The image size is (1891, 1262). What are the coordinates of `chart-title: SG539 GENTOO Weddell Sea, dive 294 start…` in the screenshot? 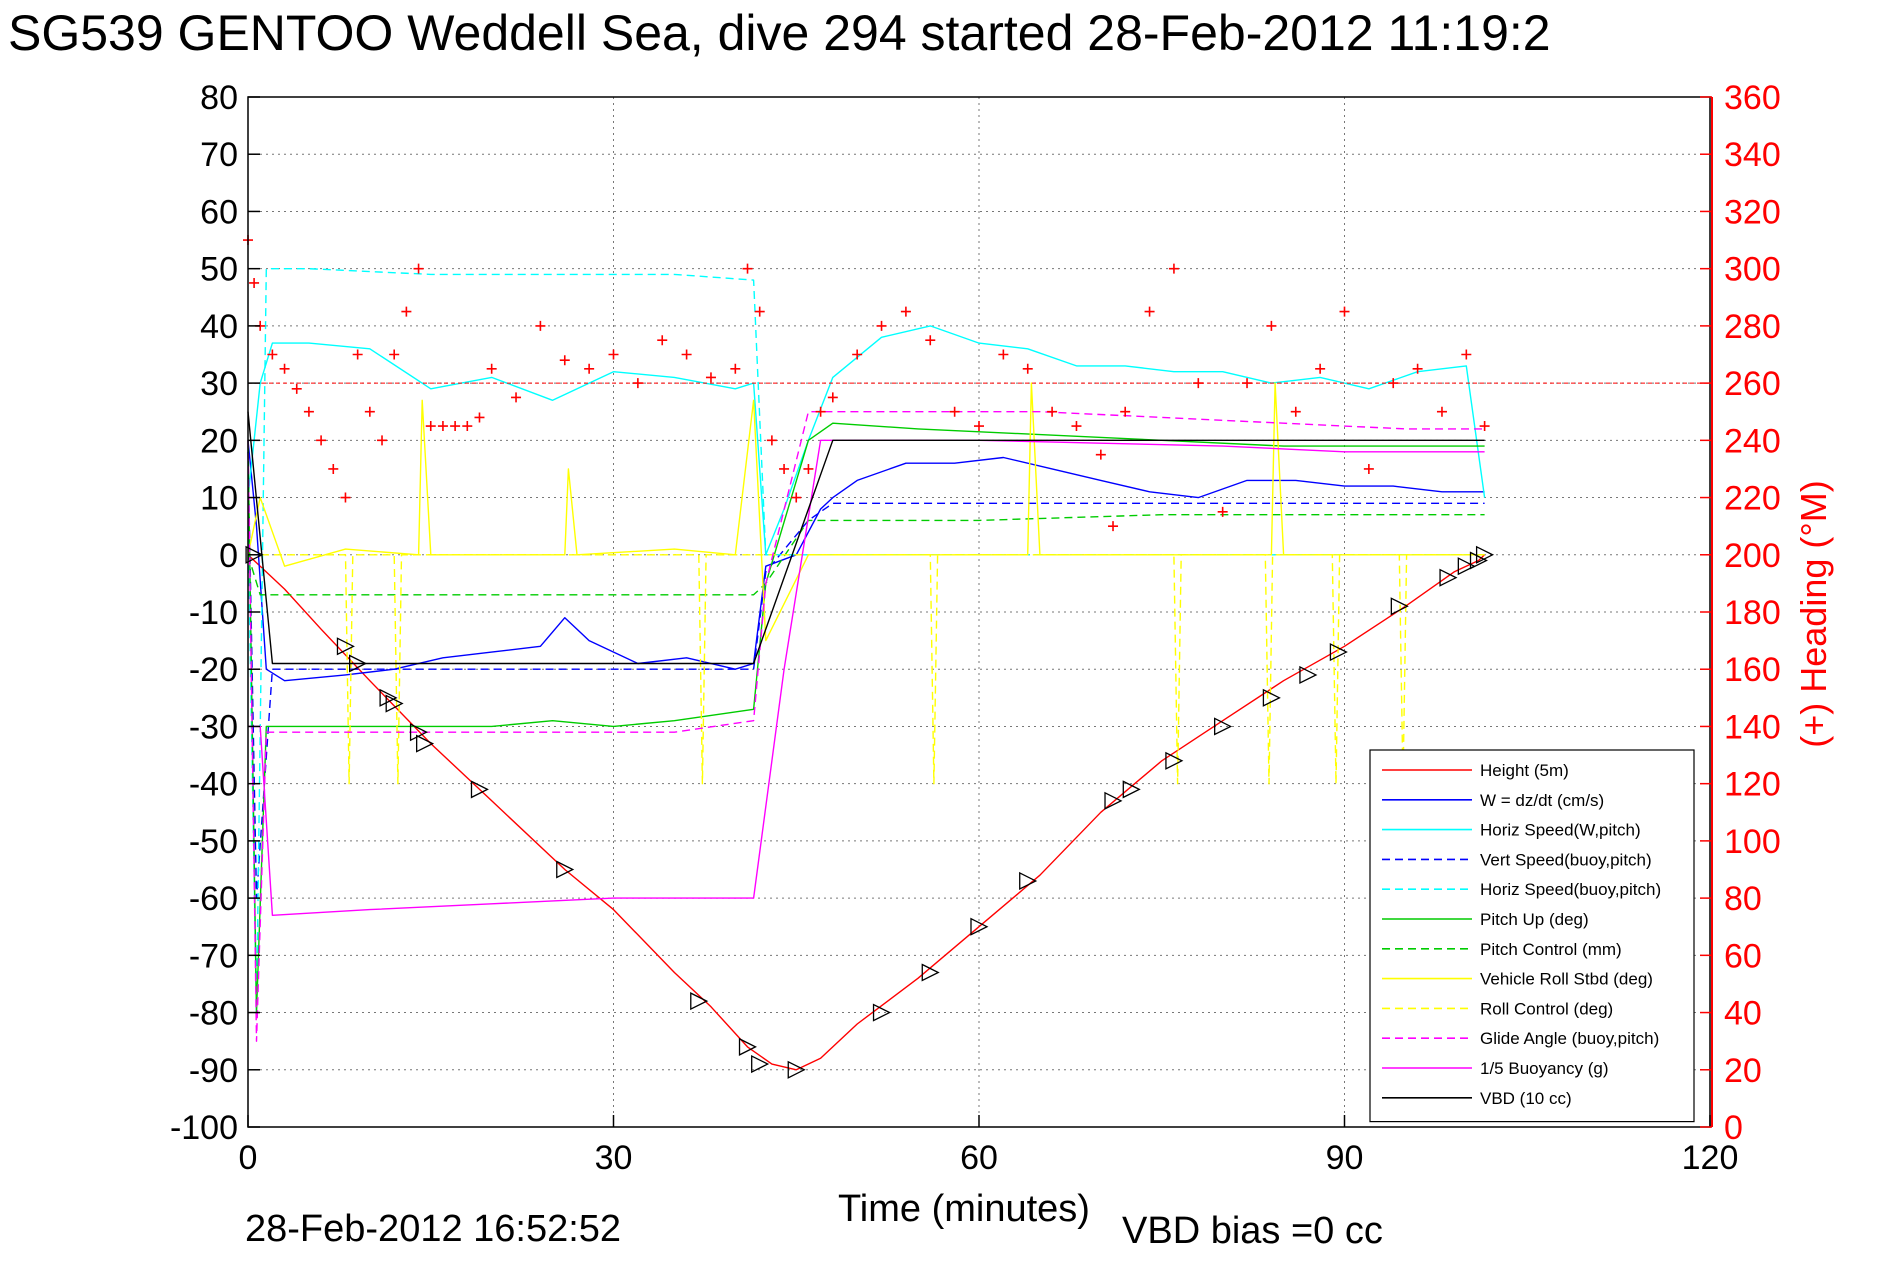 It's located at (779, 33).